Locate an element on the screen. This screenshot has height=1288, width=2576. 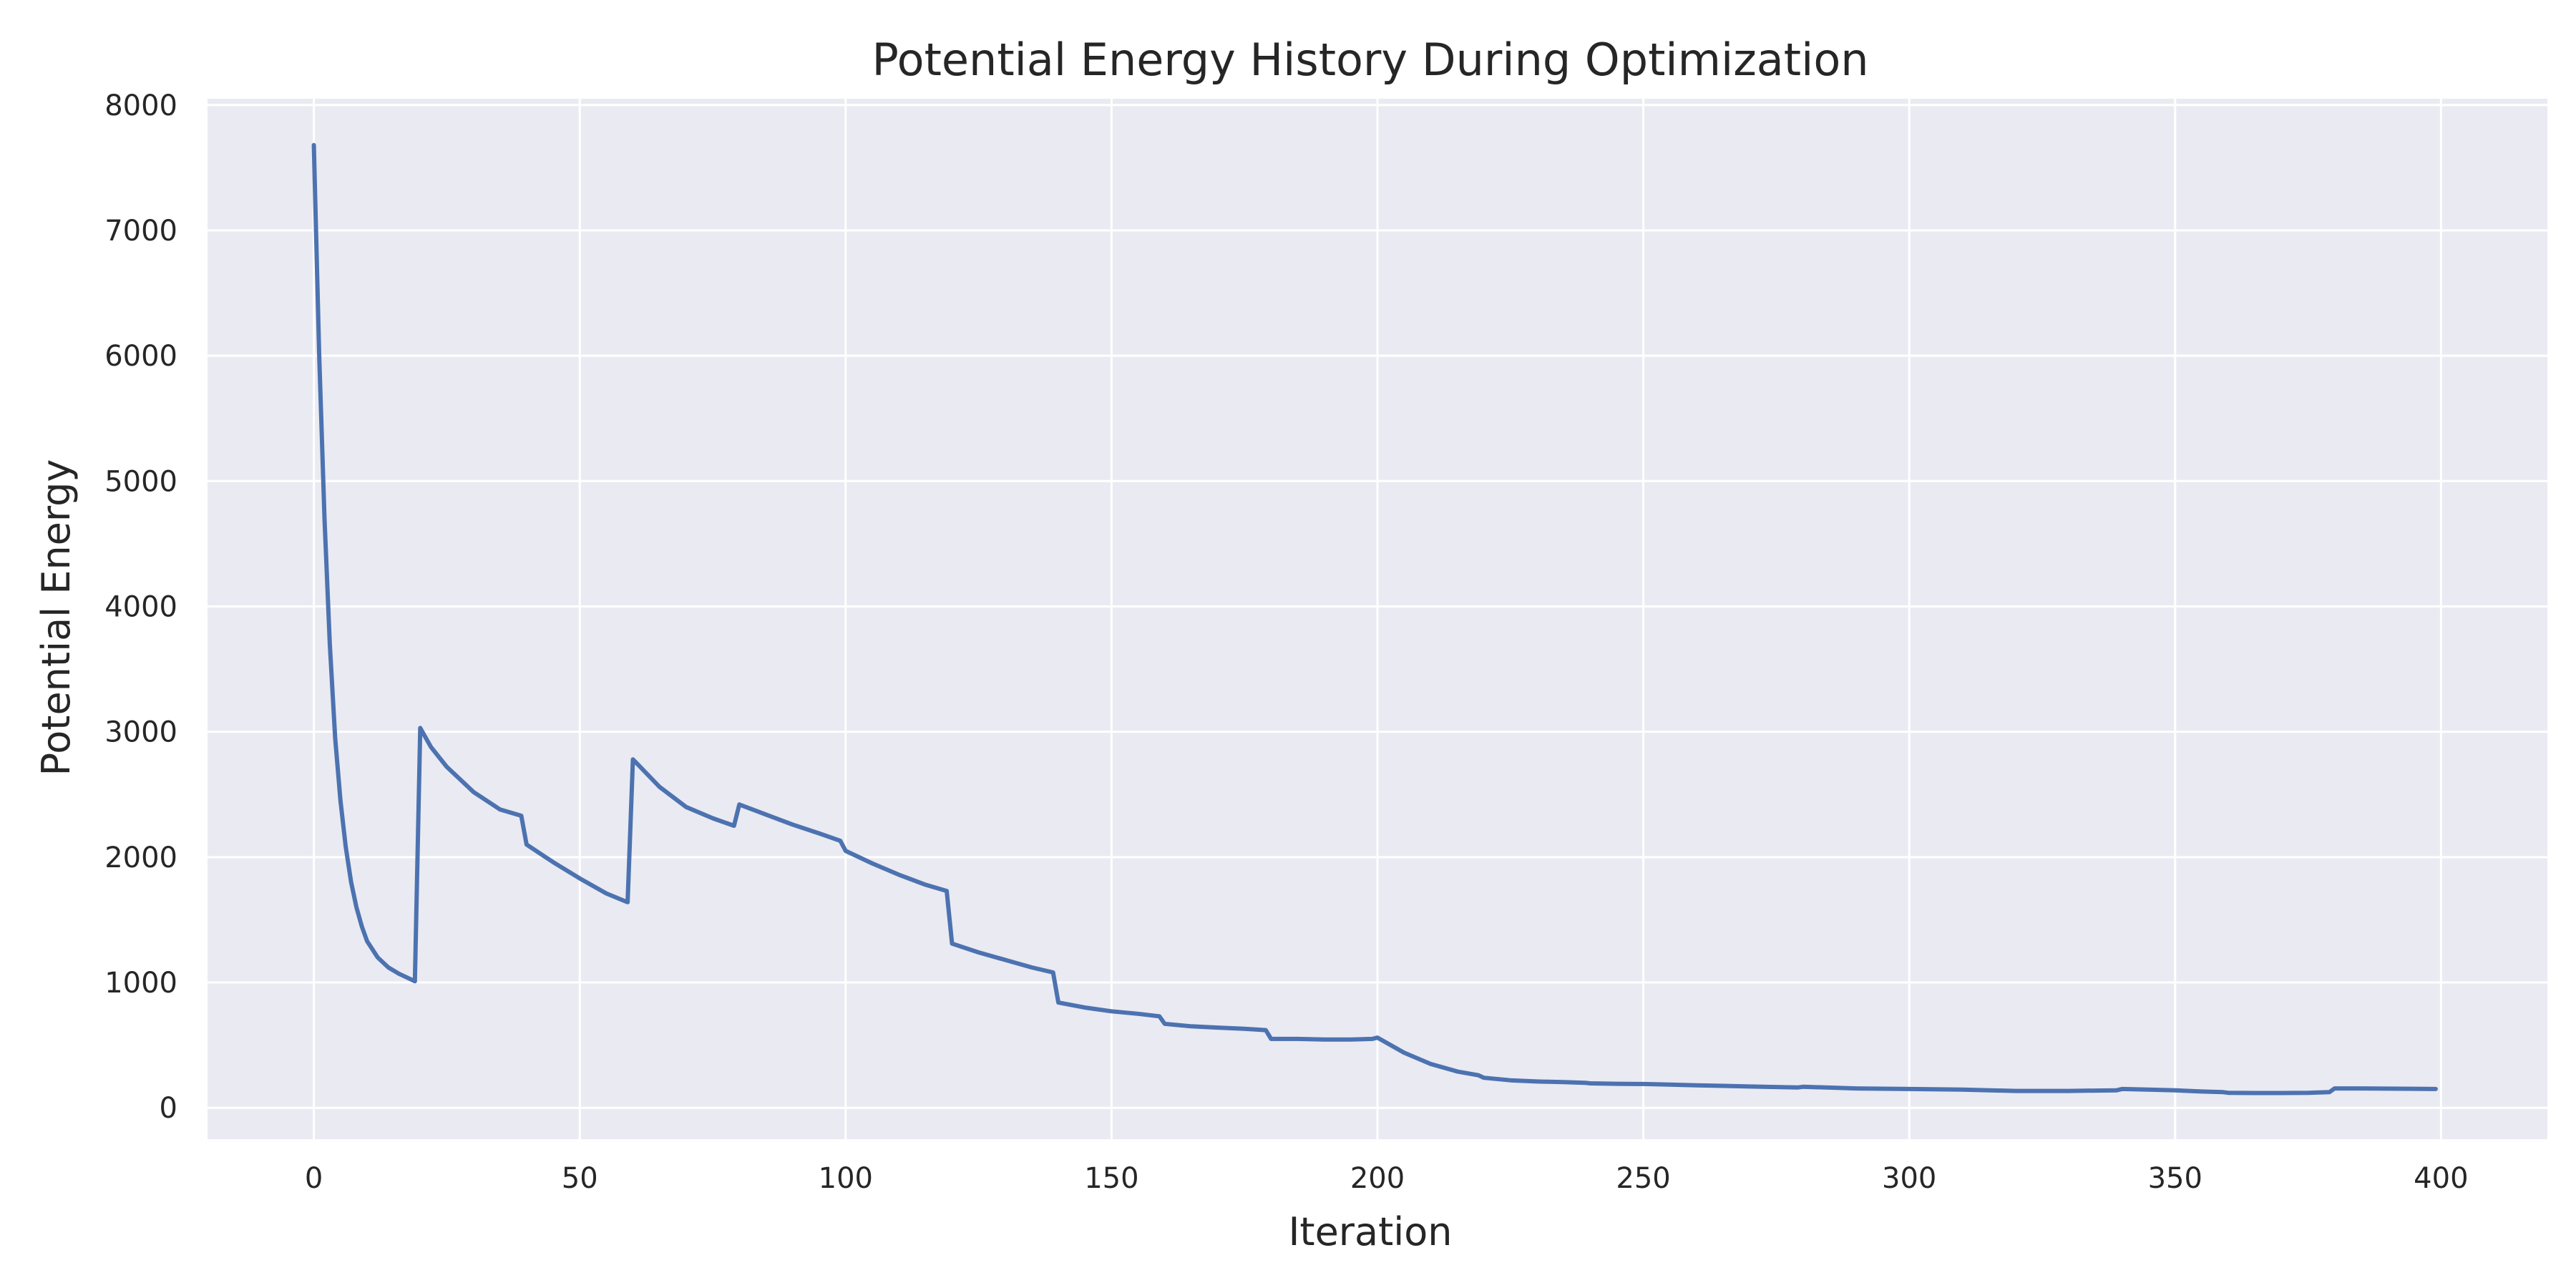
x-tick-label: 200 is located at coordinates (1377, 1178).